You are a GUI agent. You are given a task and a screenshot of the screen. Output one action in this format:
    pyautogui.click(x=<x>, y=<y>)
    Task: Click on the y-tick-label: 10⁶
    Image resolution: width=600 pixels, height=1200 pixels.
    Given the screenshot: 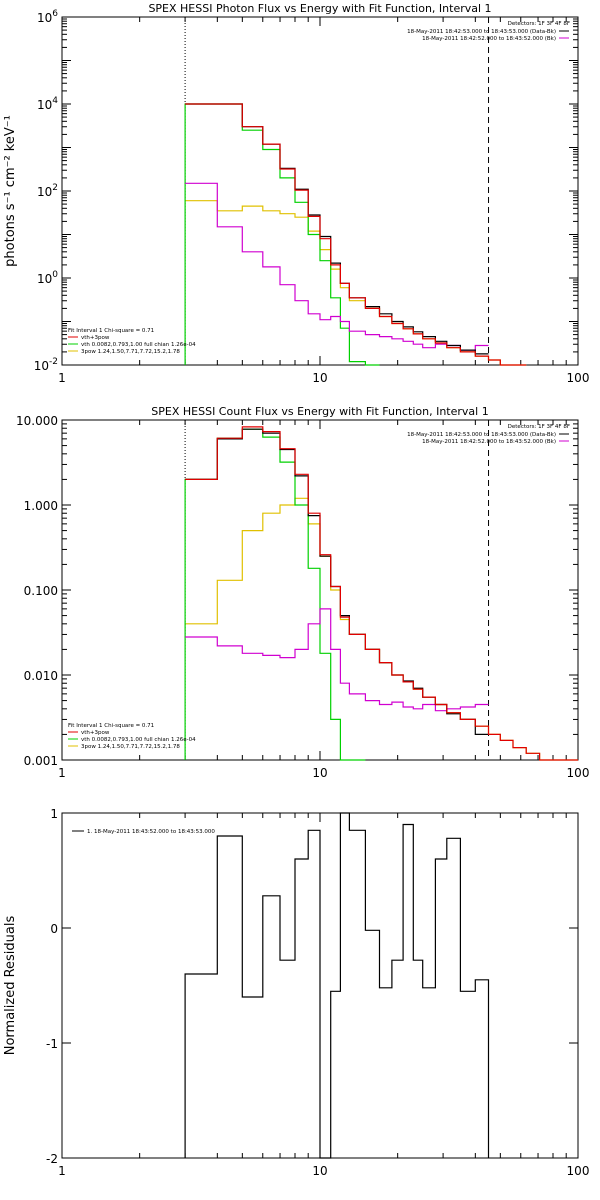 What is the action you would take?
    pyautogui.click(x=47, y=17)
    